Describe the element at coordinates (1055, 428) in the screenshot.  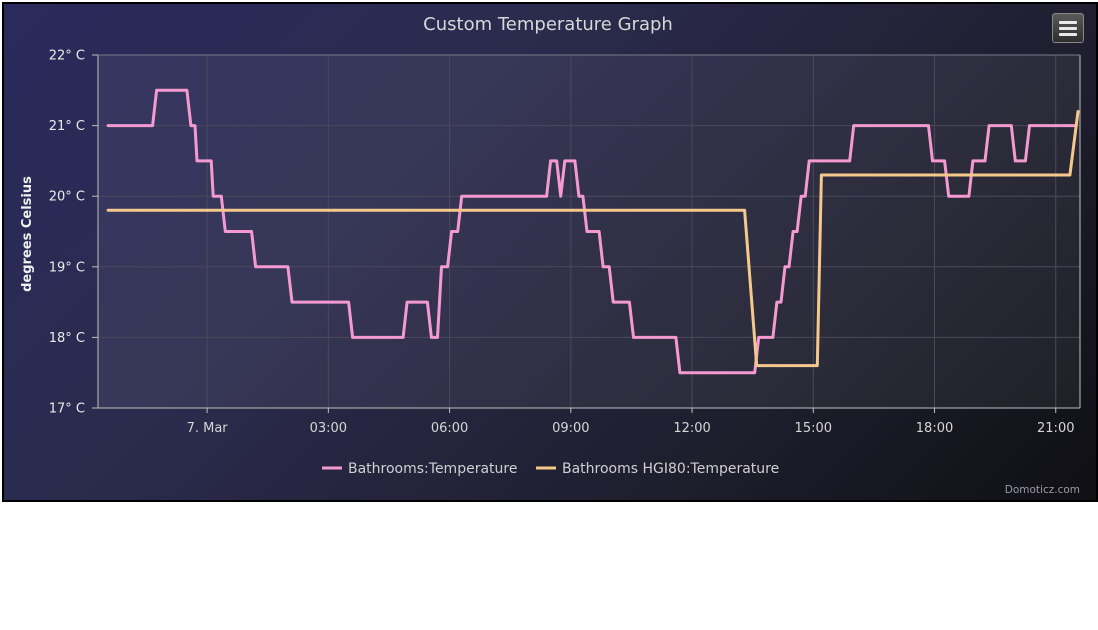
I see `x-tick-label: 21:00` at that location.